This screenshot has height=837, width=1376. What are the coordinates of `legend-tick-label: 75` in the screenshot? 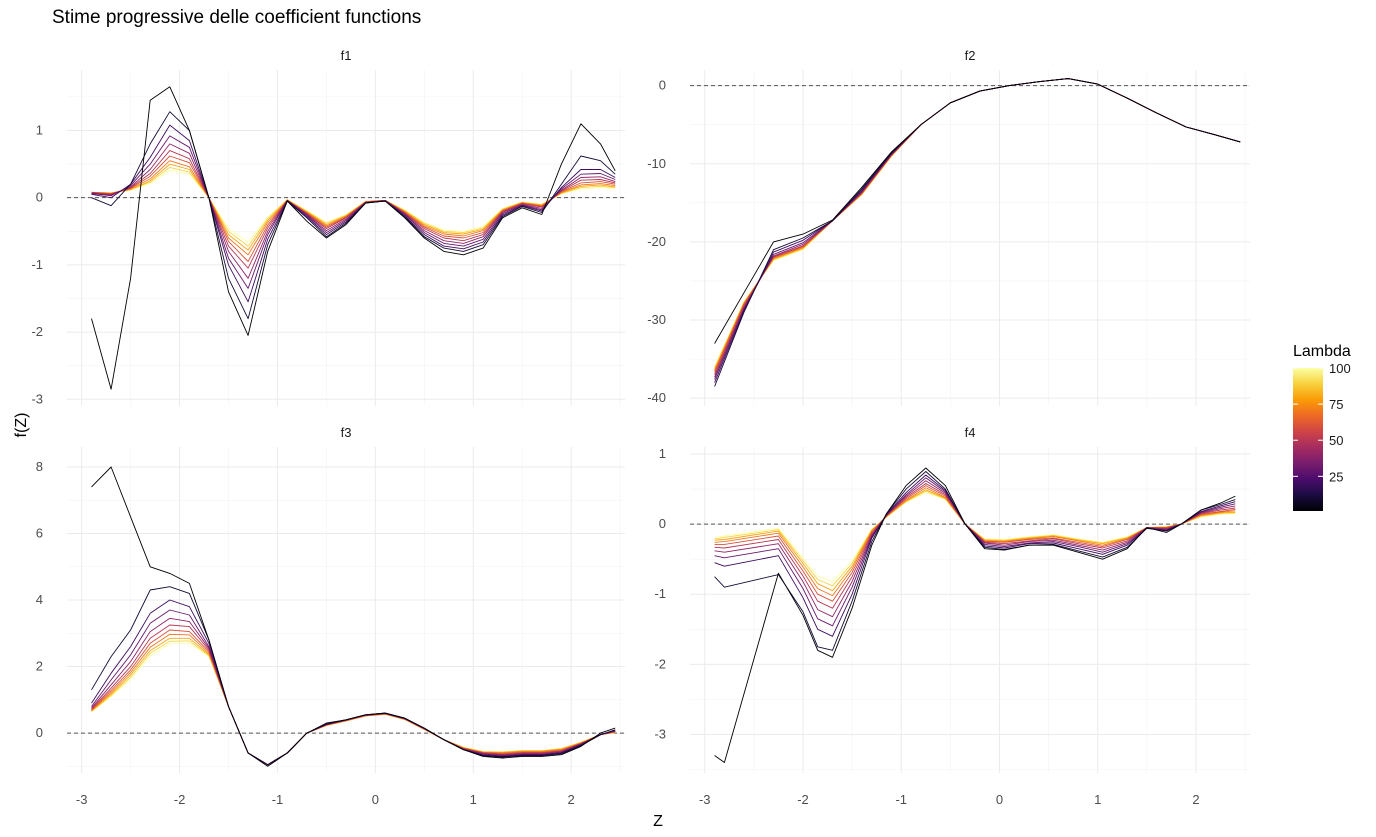 It's located at (1336, 404).